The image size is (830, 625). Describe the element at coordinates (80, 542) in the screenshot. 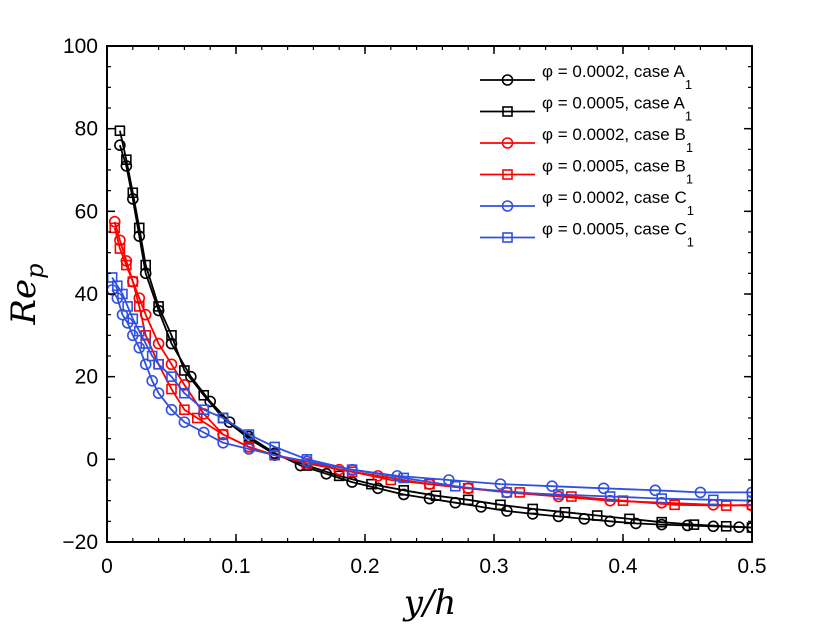

I see `y-tick-label: −20` at that location.